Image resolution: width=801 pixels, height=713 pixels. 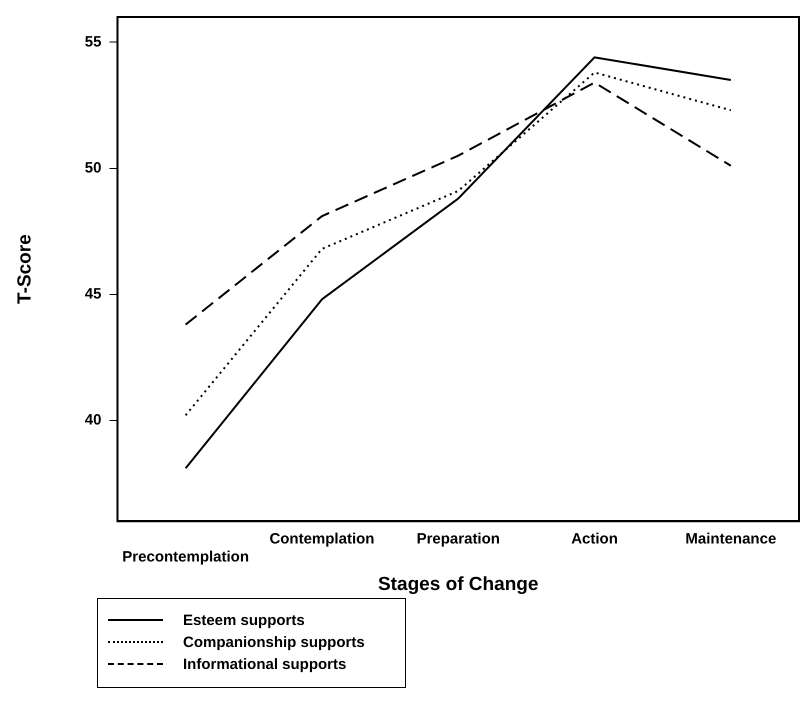 What do you see at coordinates (274, 642) in the screenshot?
I see `legend-label: Companionship supports` at bounding box center [274, 642].